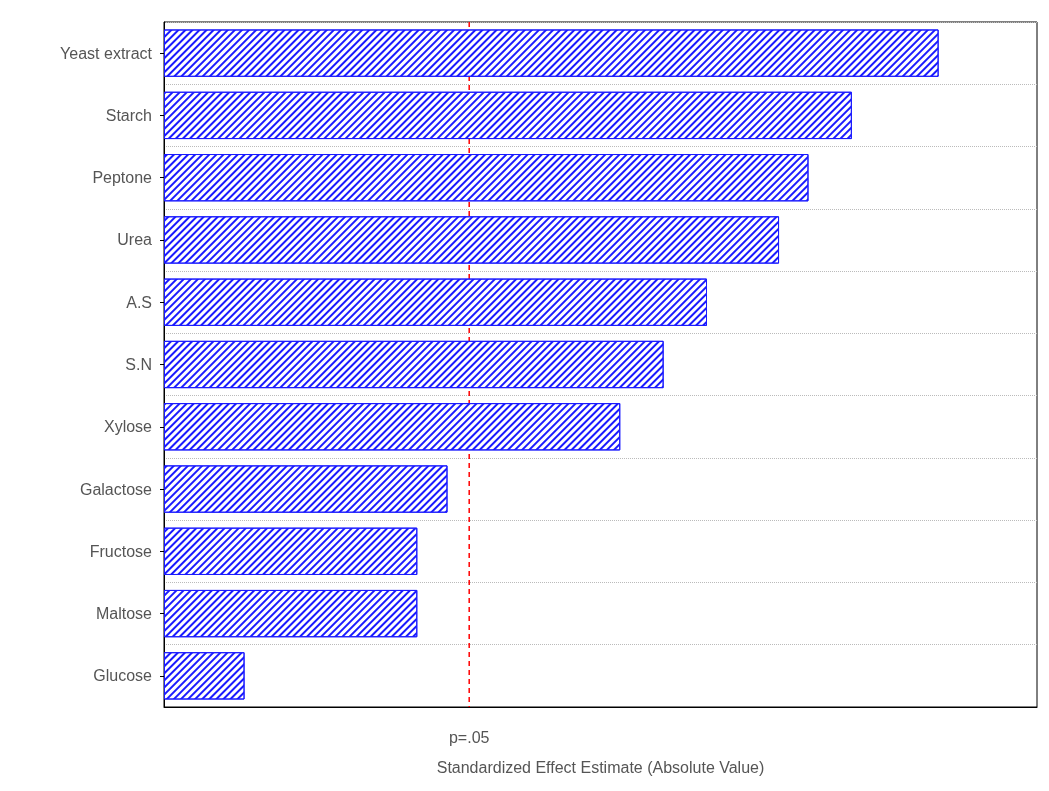  What do you see at coordinates (121, 551) in the screenshot?
I see `y-tick-label: Fructose` at bounding box center [121, 551].